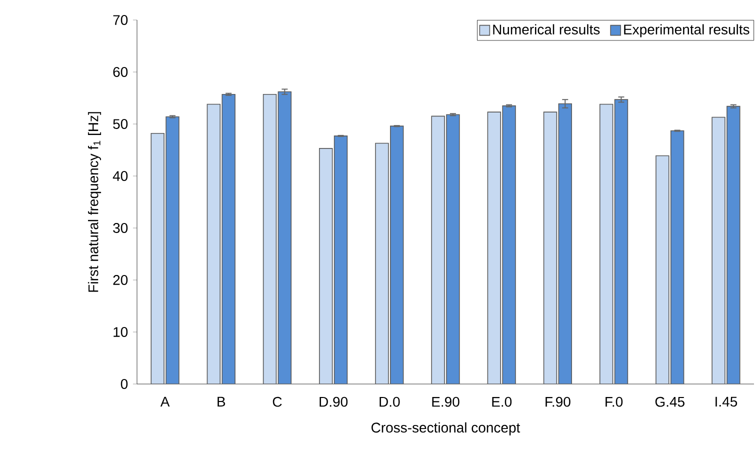 This screenshot has height=472, width=755. What do you see at coordinates (95, 202) in the screenshot?
I see `y-axis-title: First natural frequency f$_{1}$ [Hz]` at bounding box center [95, 202].